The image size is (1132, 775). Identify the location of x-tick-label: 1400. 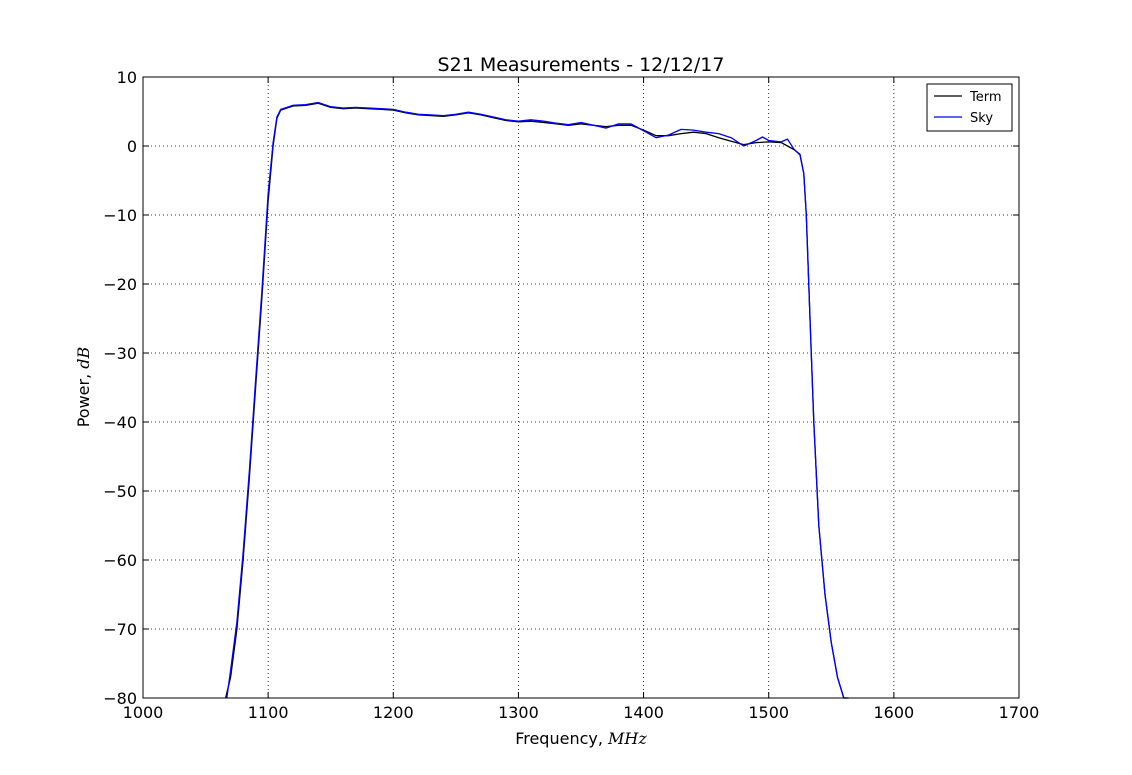
(643, 712).